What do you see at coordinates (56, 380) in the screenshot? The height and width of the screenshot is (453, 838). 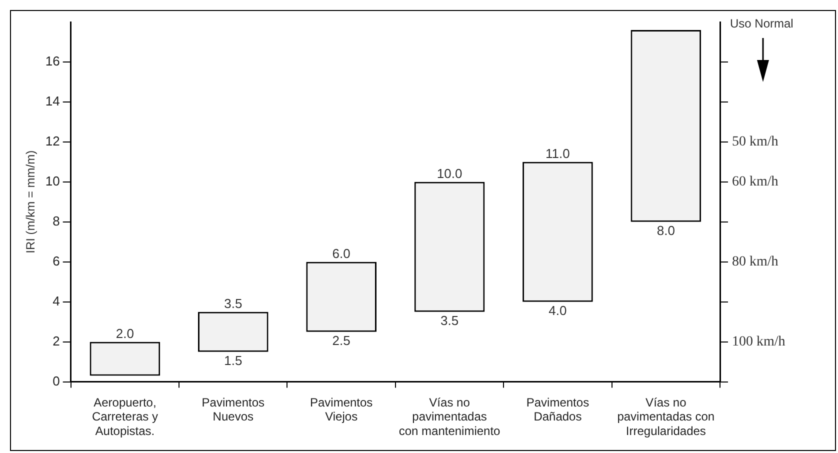 I see `y-tick-label: 0` at bounding box center [56, 380].